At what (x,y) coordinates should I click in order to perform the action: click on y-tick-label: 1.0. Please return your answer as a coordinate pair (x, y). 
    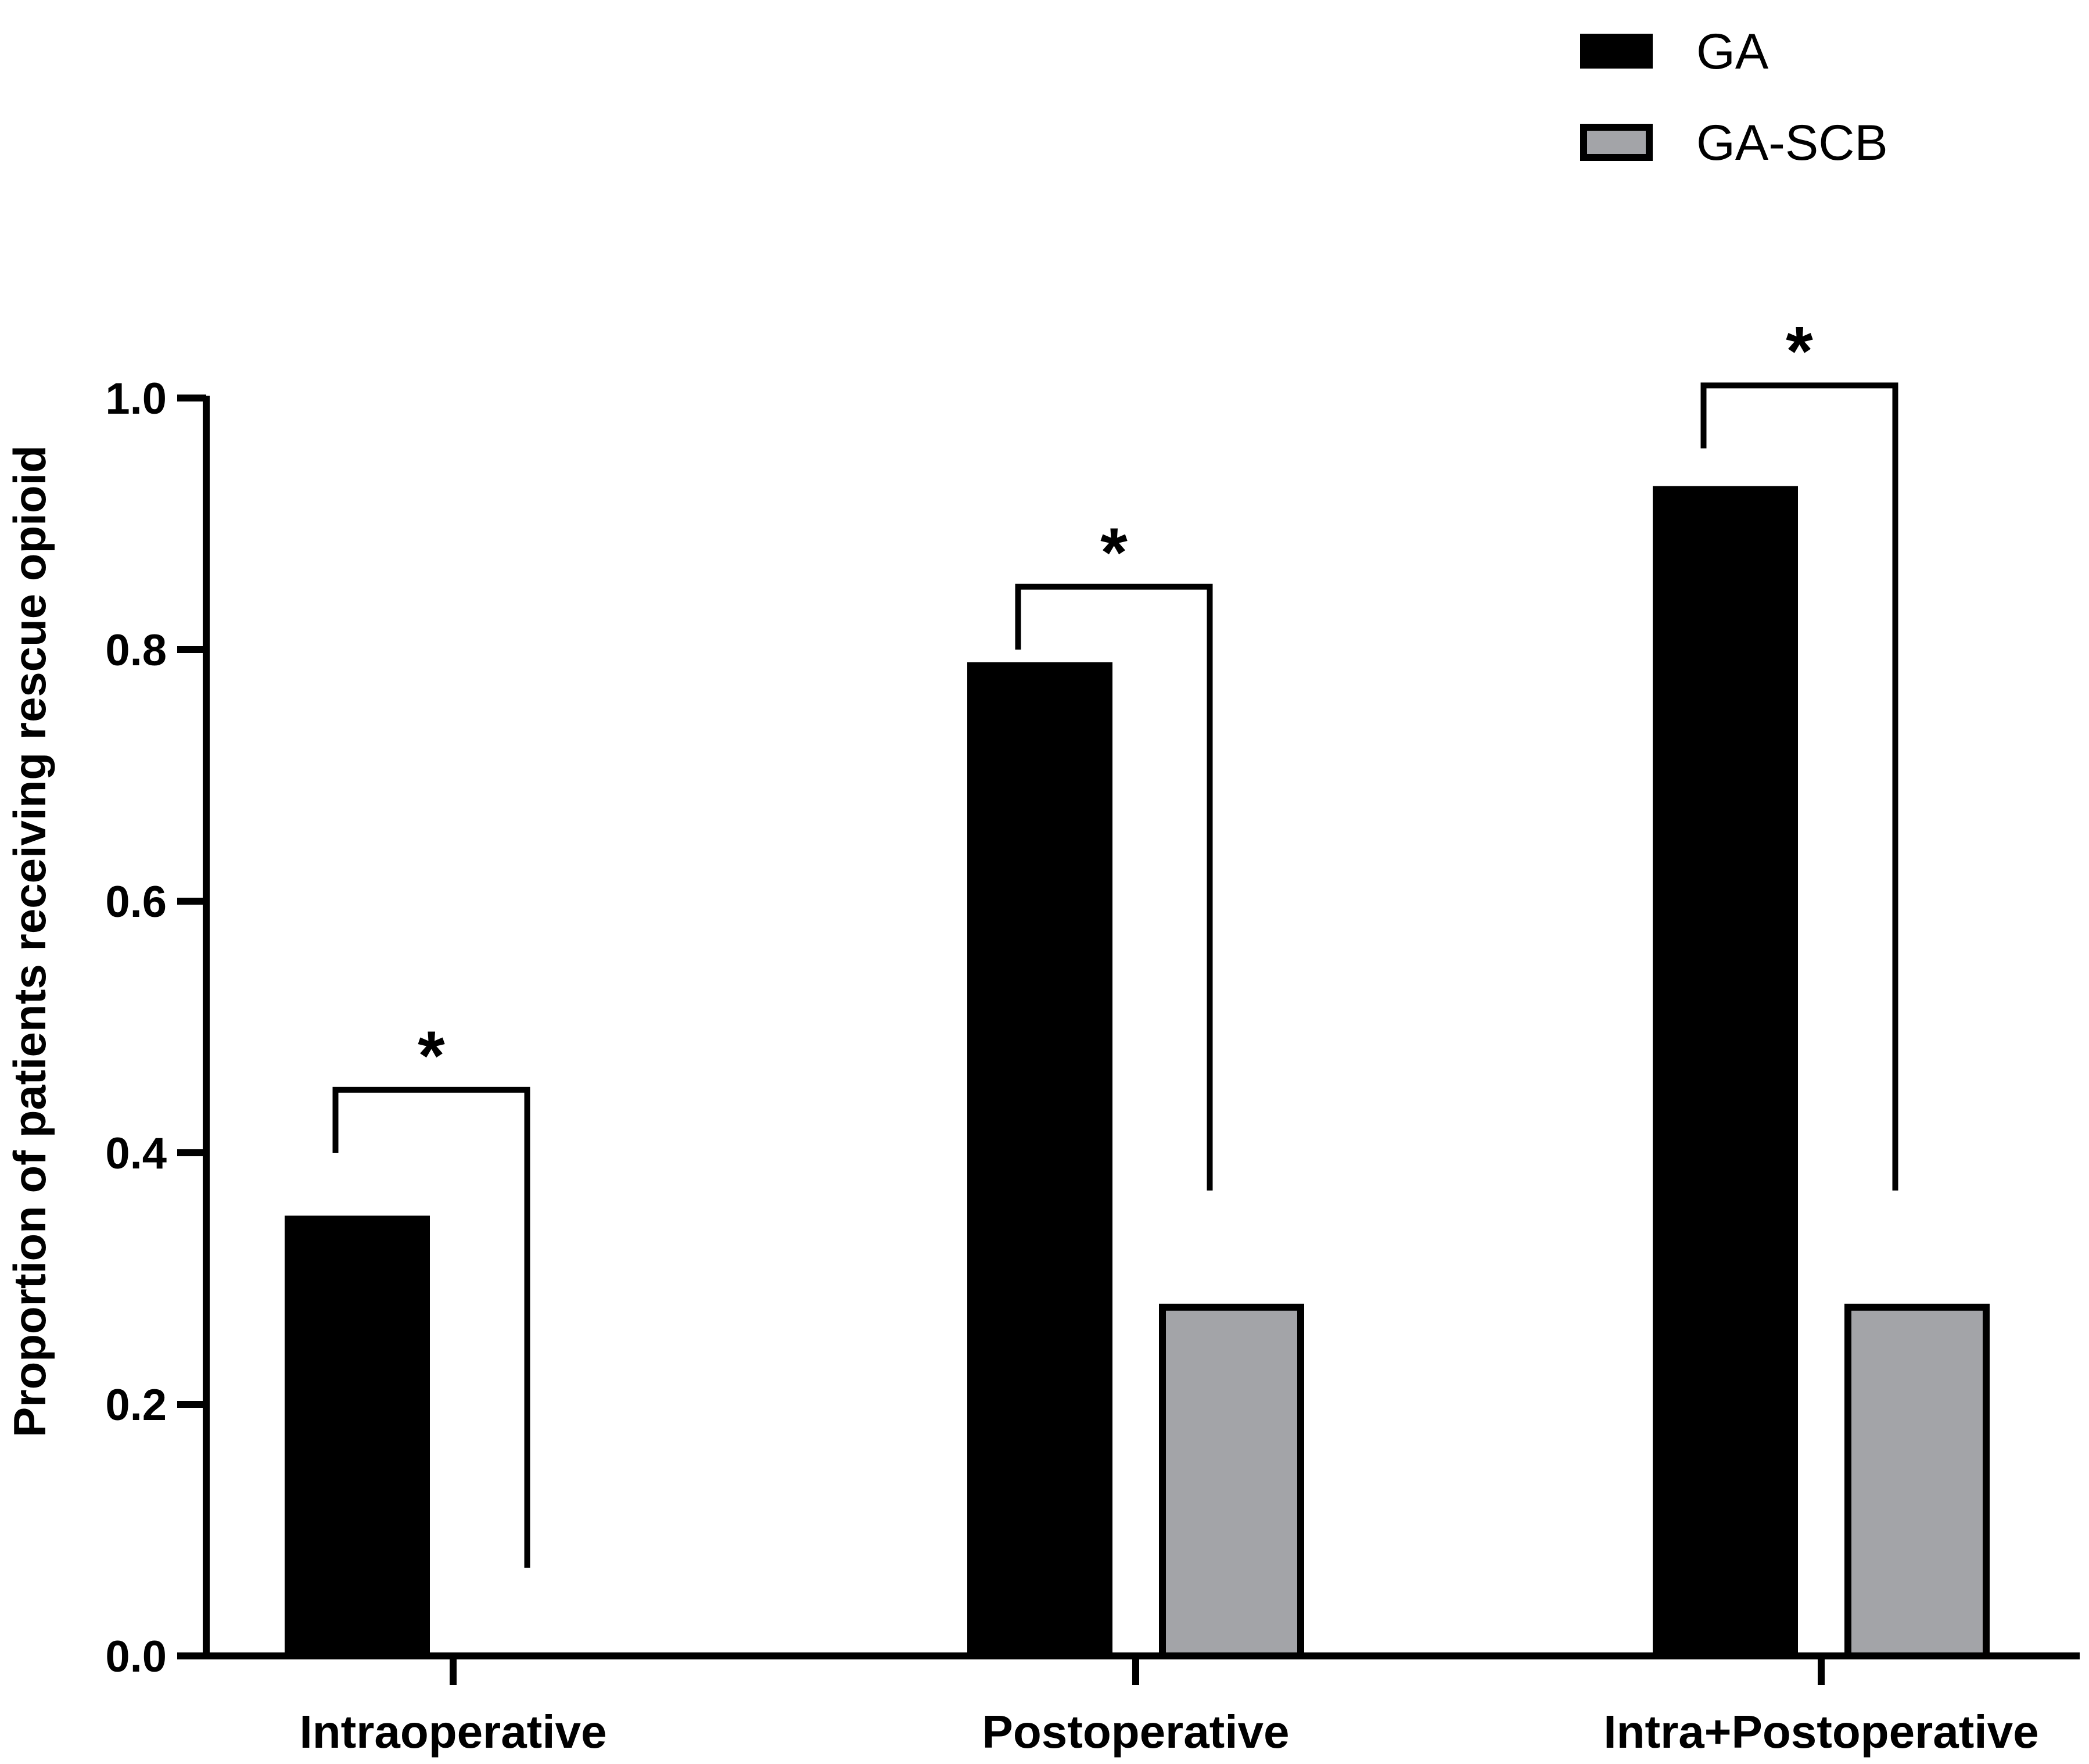
    Looking at the image, I should click on (136, 399).